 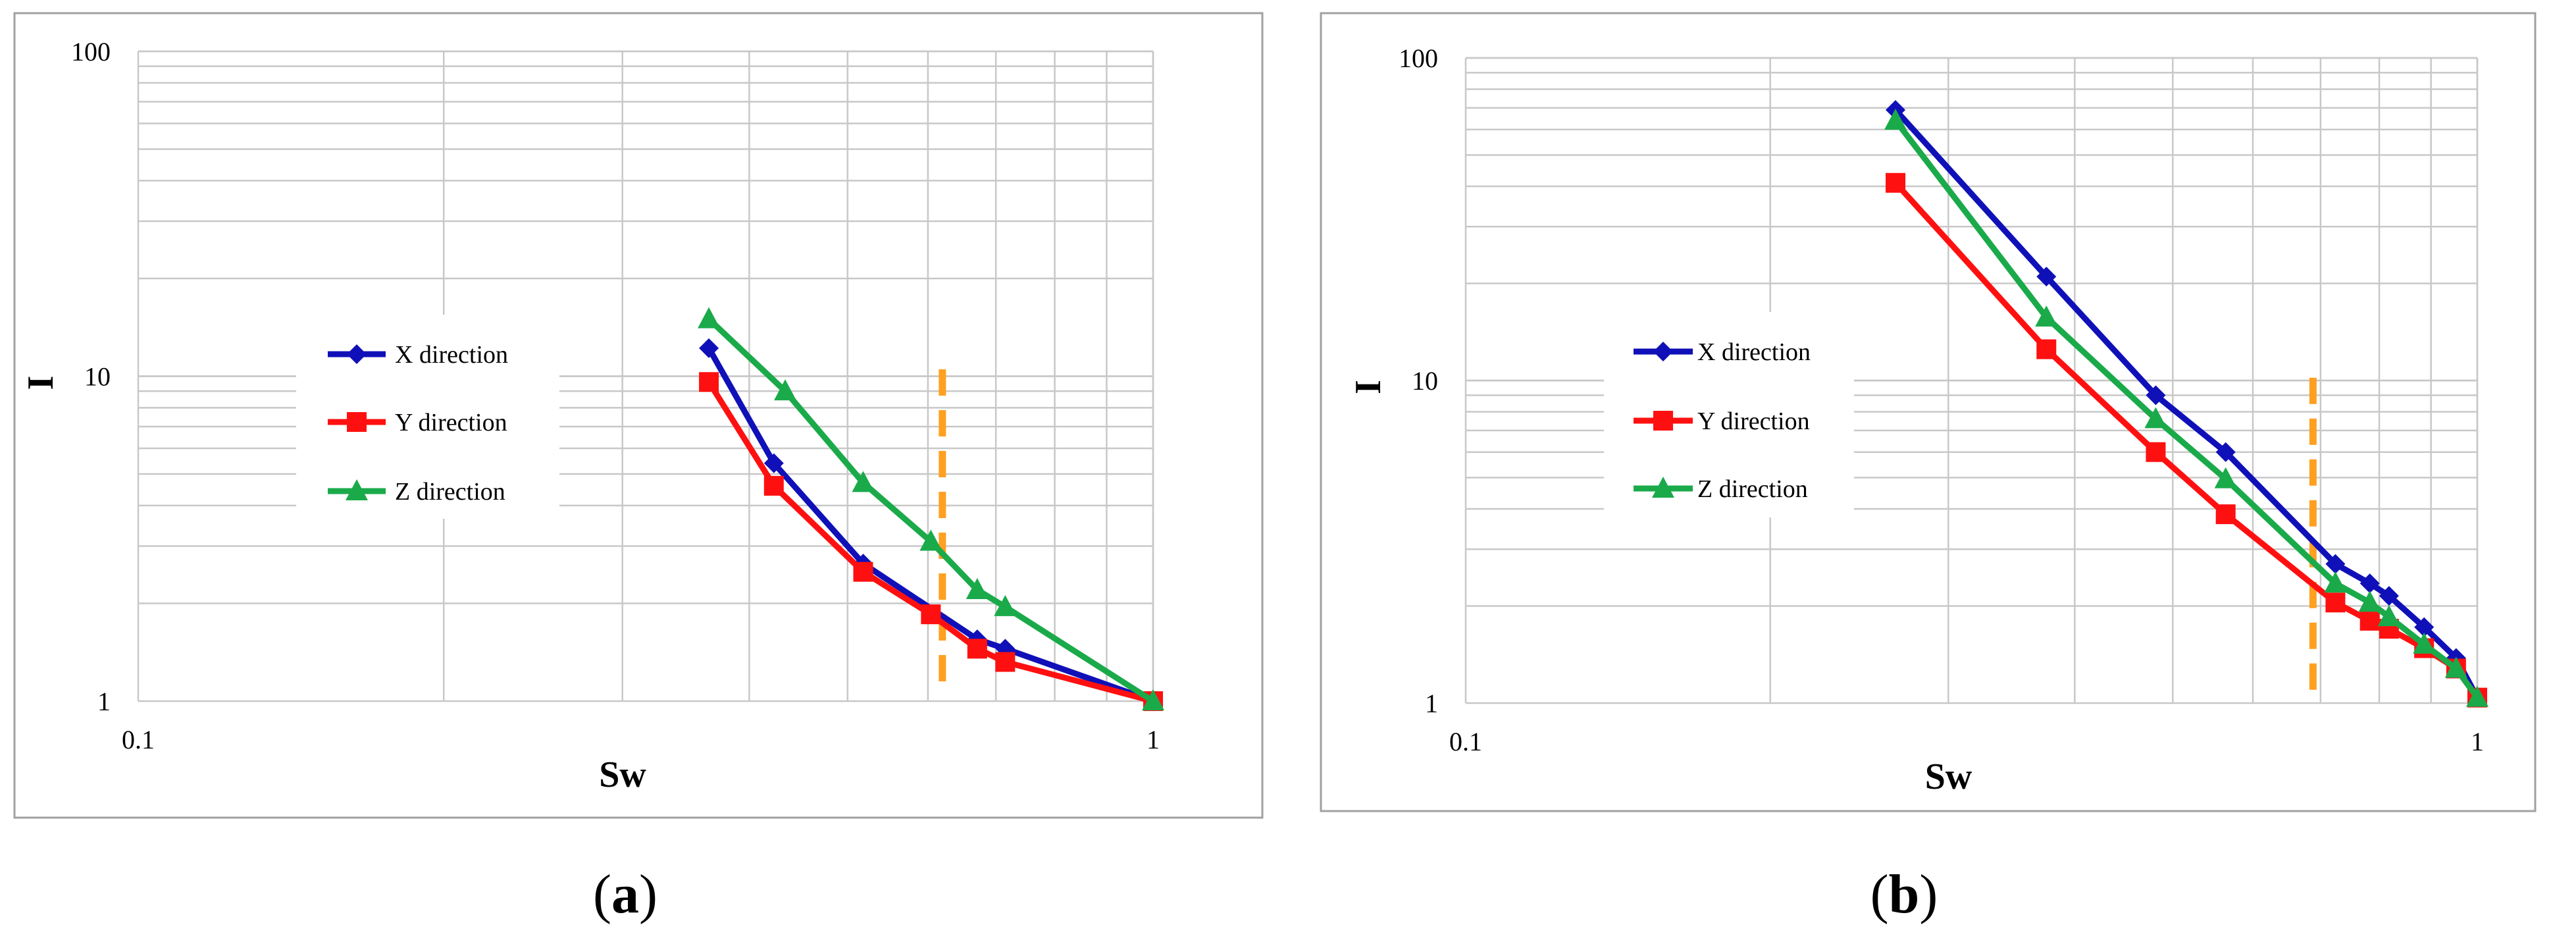 What do you see at coordinates (625, 894) in the screenshot?
I see `panel-label-a: (a)` at bounding box center [625, 894].